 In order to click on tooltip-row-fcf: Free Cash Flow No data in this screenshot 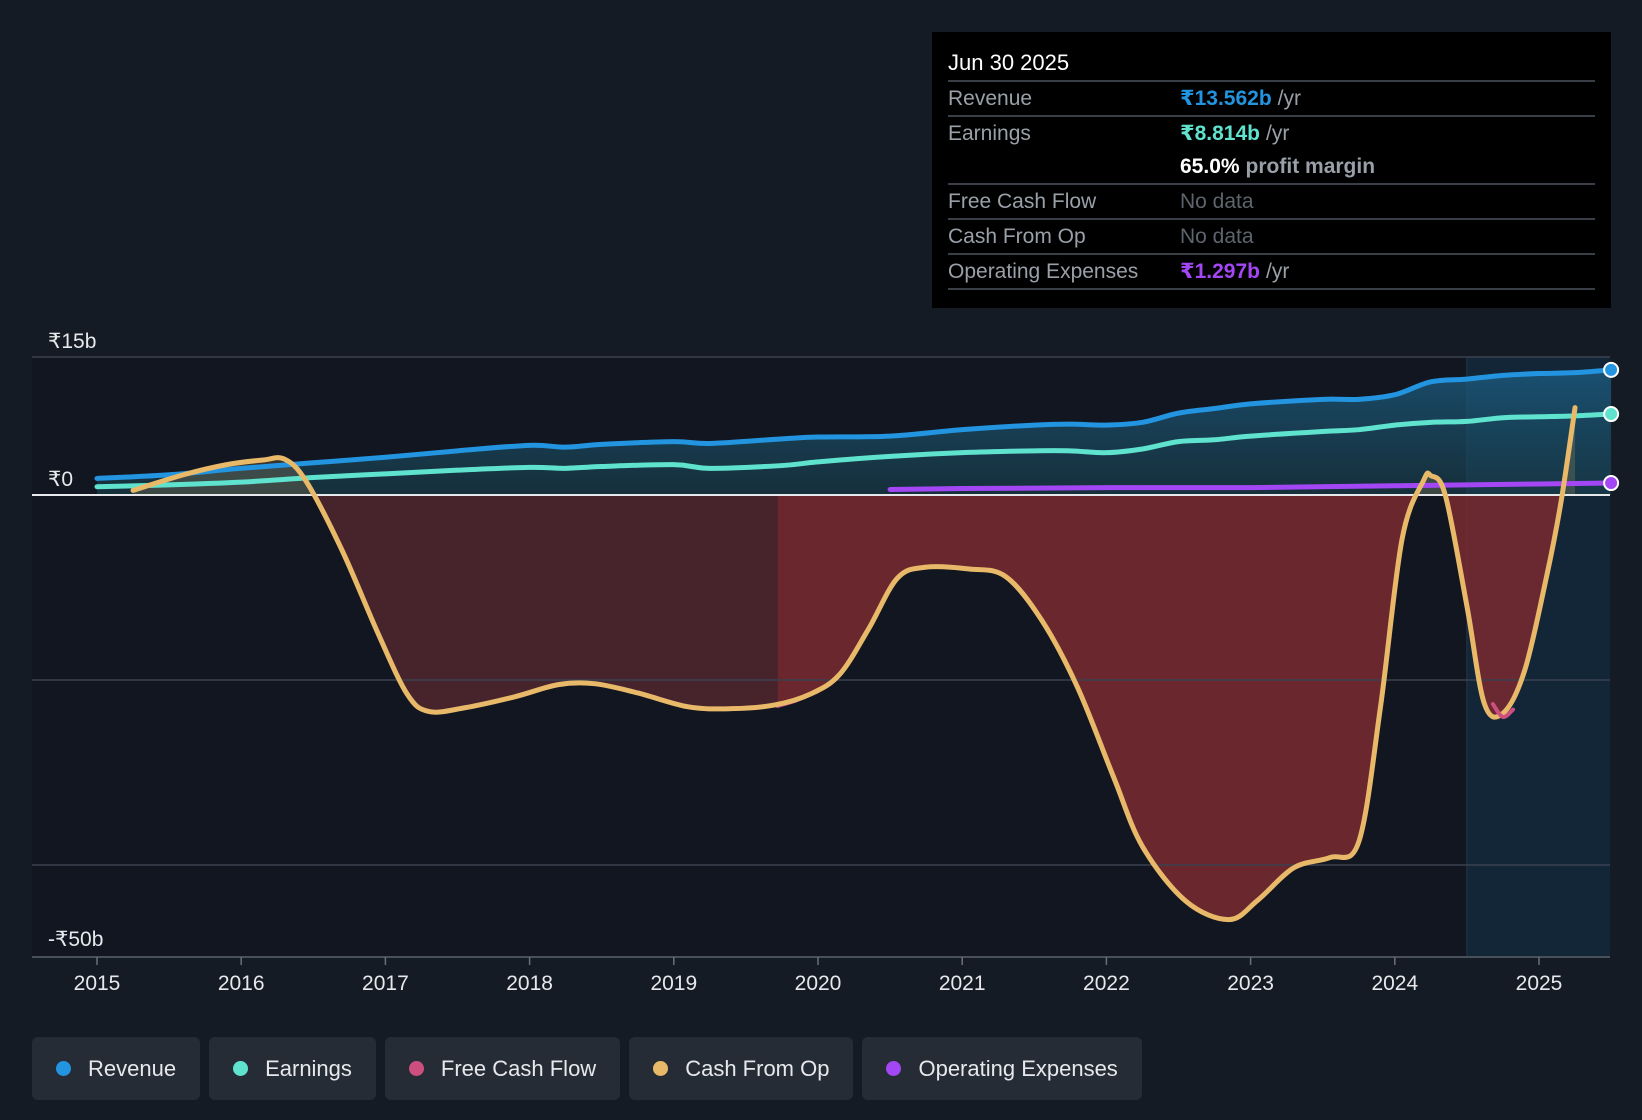, I will do `click(1271, 200)`.